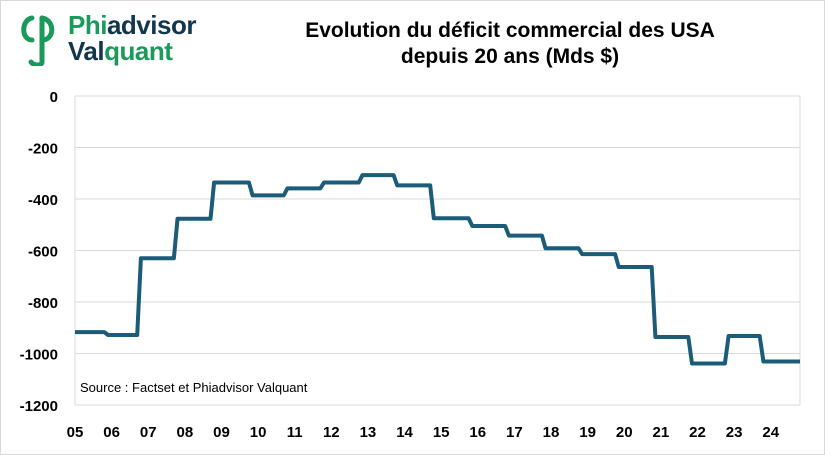  I want to click on chart-title-line1: Evolution du déficit commercial des USA, so click(510, 30).